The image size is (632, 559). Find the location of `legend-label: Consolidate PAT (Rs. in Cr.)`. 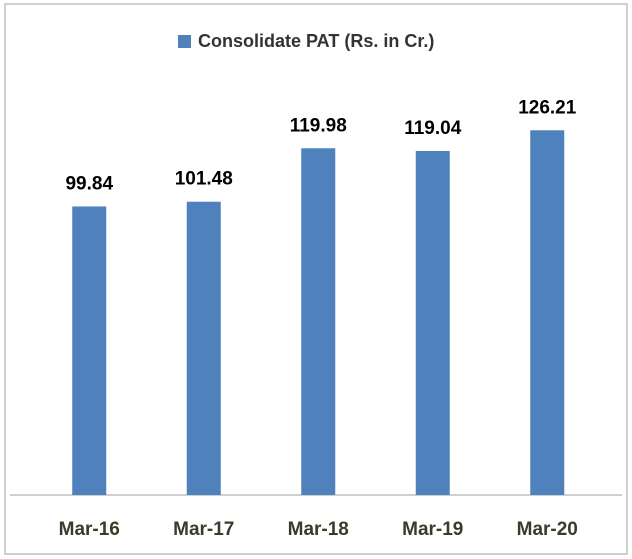

legend-label: Consolidate PAT (Rs. in Cr.) is located at coordinates (316, 41).